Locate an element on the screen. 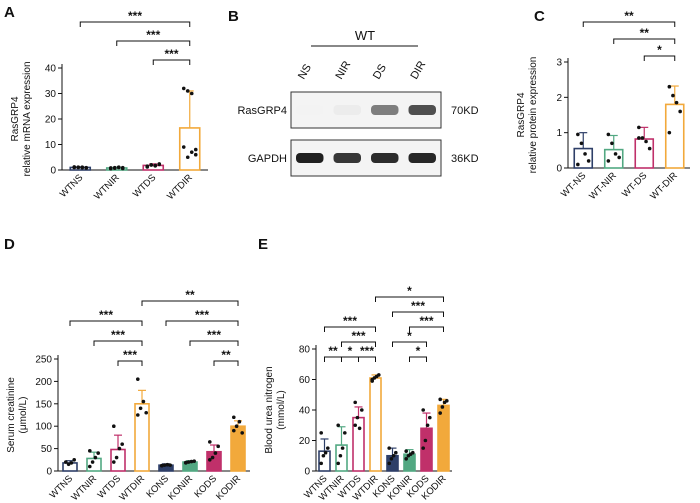 The height and width of the screenshot is (503, 700). x-tick-label: KONIR is located at coordinates (180, 487).